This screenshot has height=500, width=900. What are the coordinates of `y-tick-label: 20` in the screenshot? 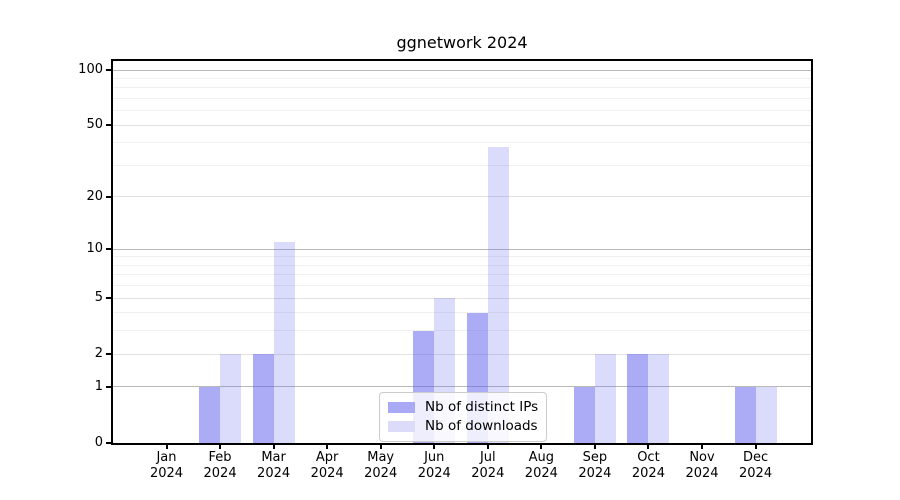 It's located at (94, 196).